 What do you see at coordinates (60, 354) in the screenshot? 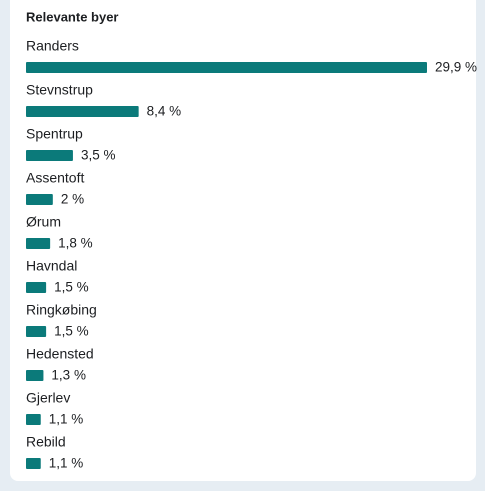
I see `category-label: Hedensted` at bounding box center [60, 354].